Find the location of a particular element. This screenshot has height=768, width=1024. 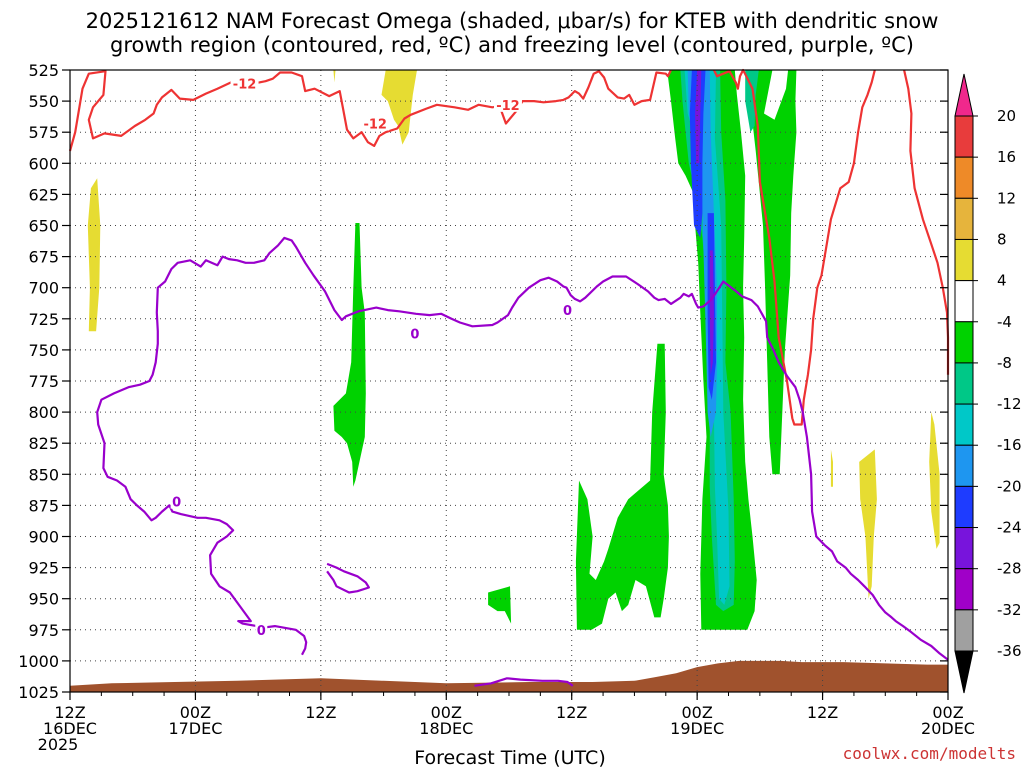

colorbar: 20 16 12 8 4 -4 -8 -12 -16 -20 -24 -28 -32 -36 is located at coordinates (988, 383).